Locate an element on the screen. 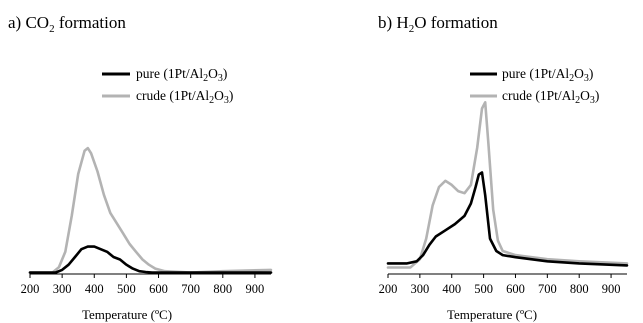  panel-a-x-axis: 200 300 400 500 600 700 800 900 is located at coordinates (146, 284).